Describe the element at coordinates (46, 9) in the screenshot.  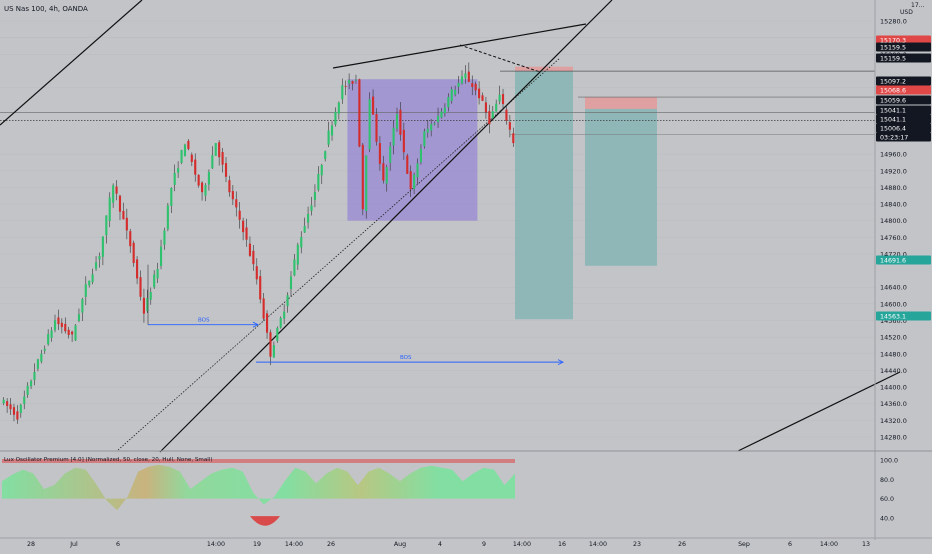
I see `symbol-title: US Nas 100, 4h, OANDA` at that location.